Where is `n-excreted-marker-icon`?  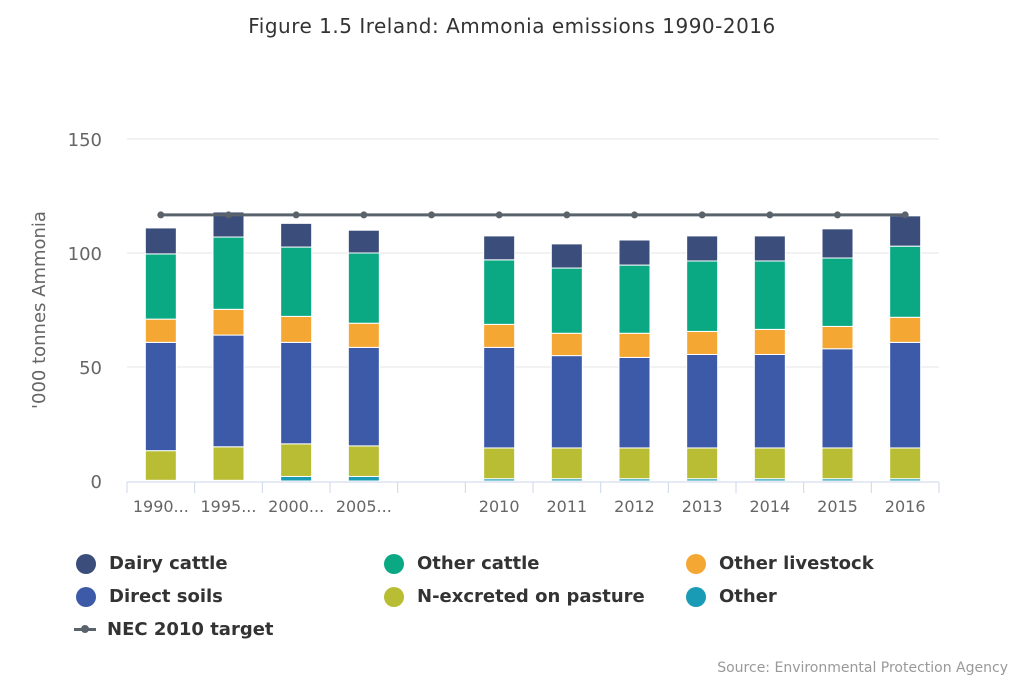
n-excreted-marker-icon is located at coordinates (394, 596).